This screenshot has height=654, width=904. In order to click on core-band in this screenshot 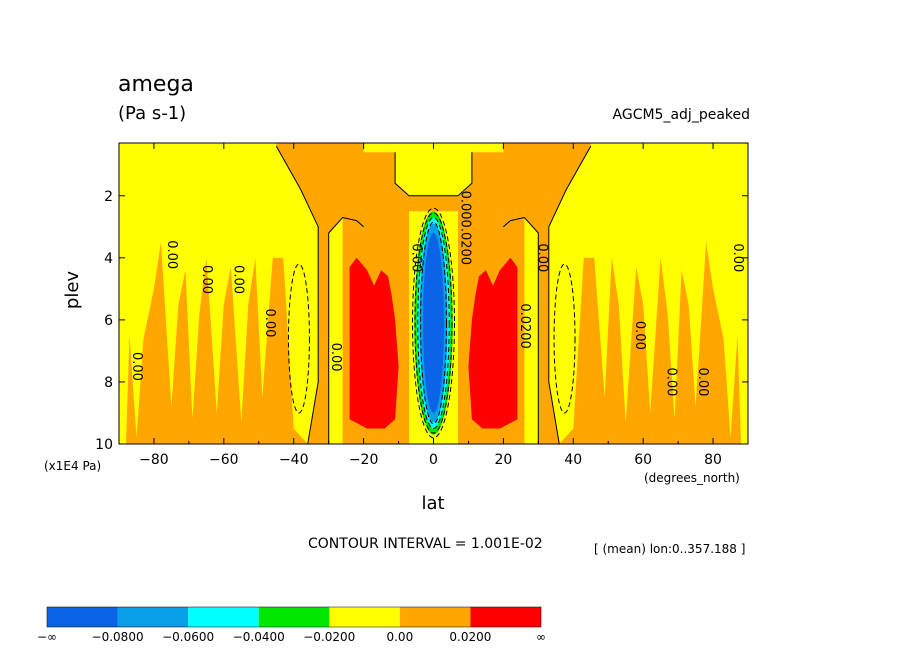, I will do `click(433, 322)`.